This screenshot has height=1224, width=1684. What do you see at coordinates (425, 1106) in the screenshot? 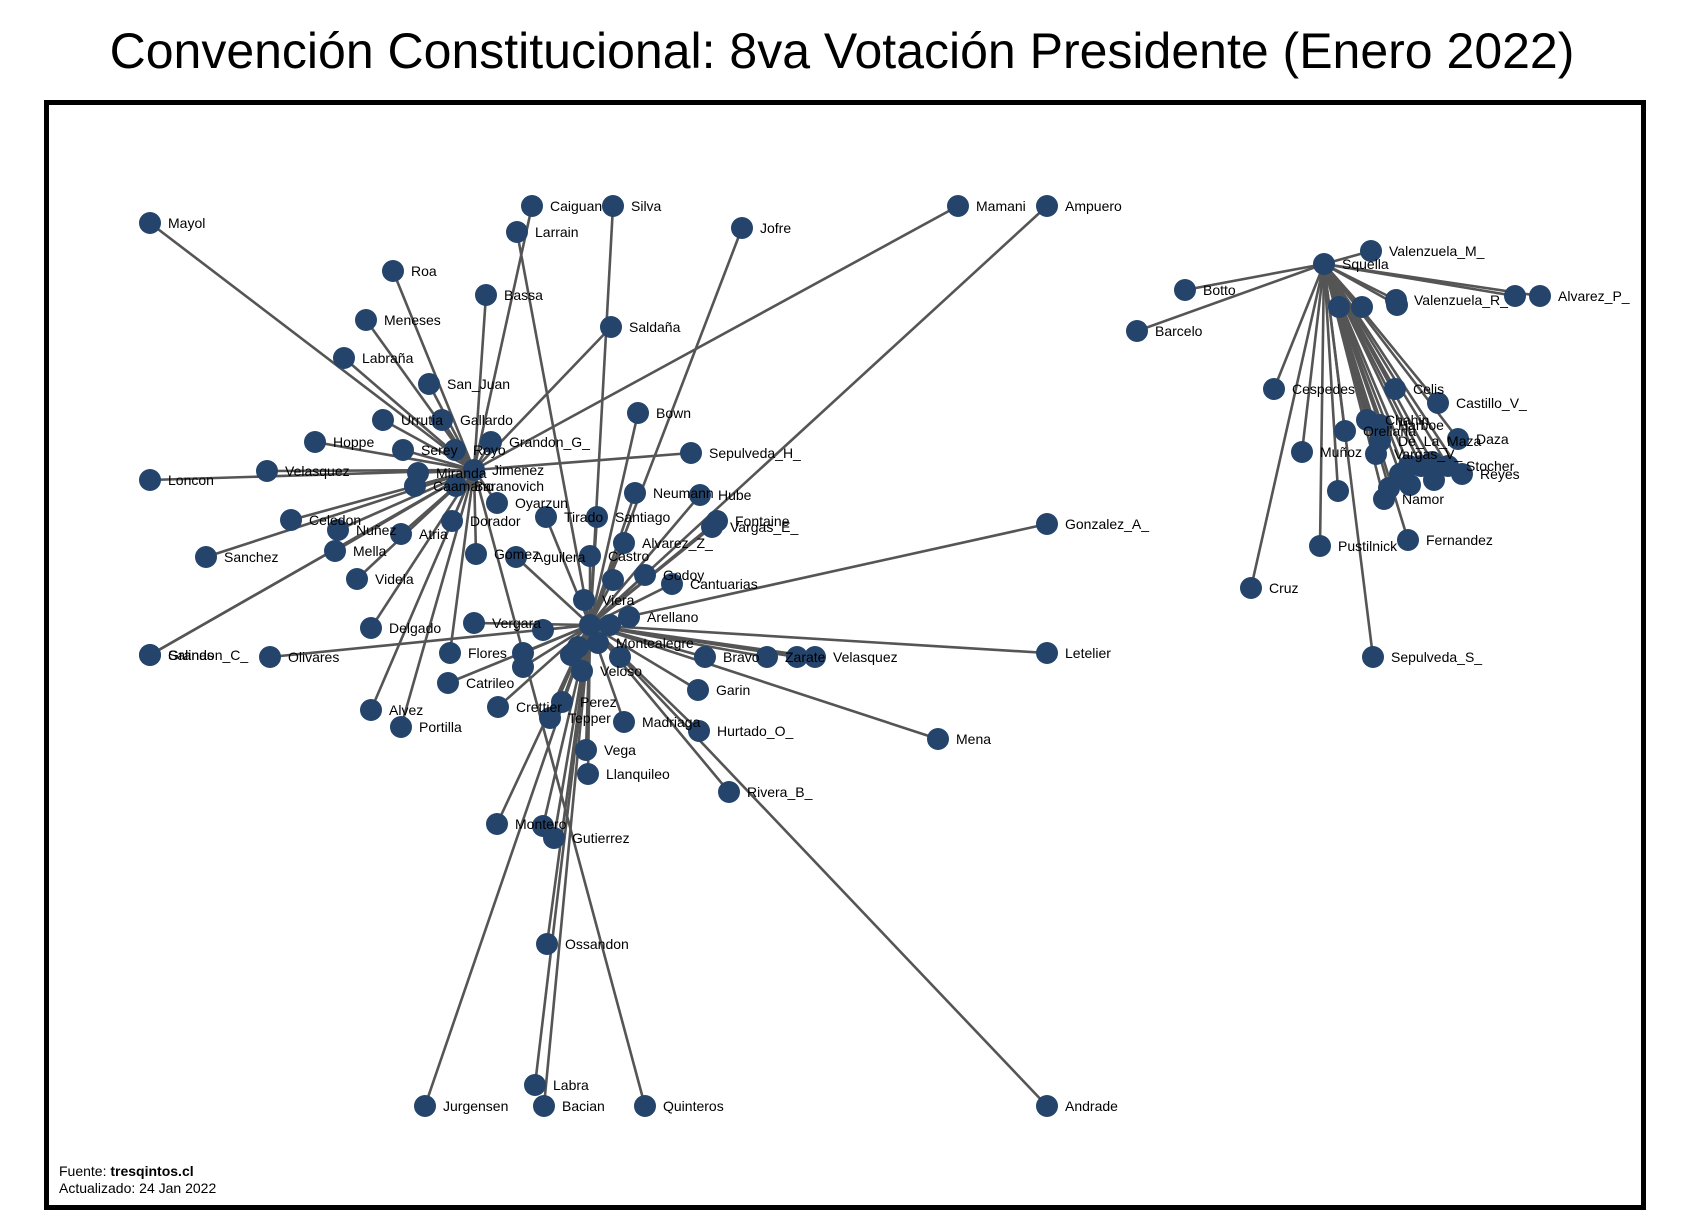
I see `node-jurgensen` at bounding box center [425, 1106].